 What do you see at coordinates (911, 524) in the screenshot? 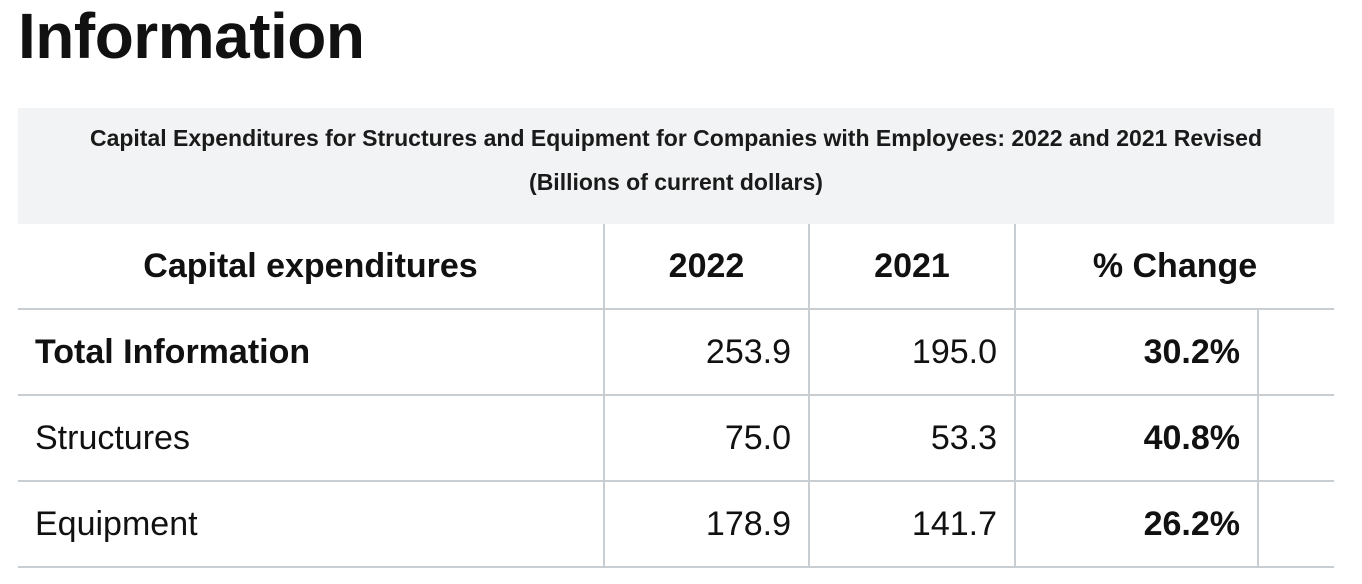
I see `value-2021: 141.7` at bounding box center [911, 524].